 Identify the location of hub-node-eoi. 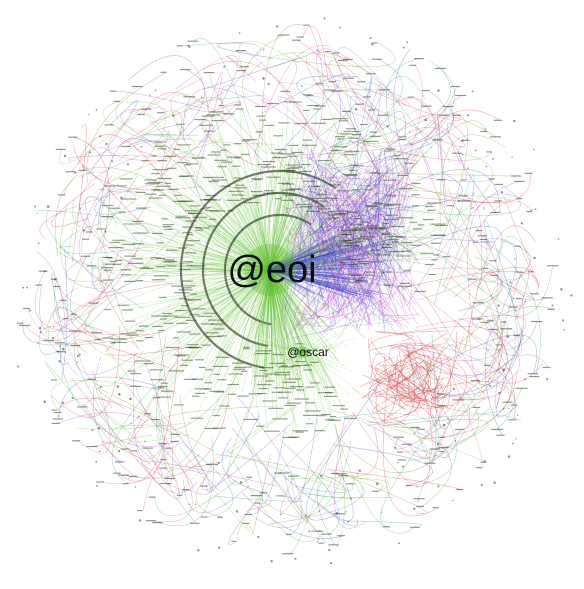
(270, 270).